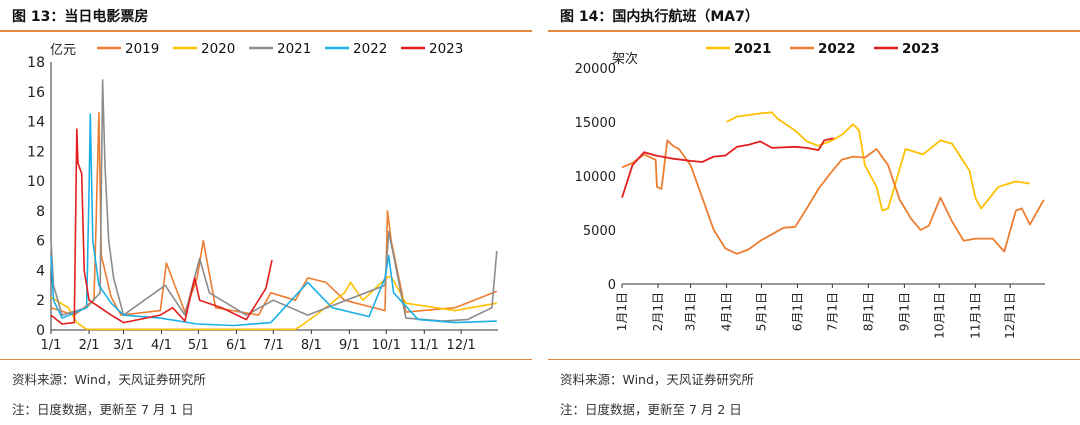  I want to click on left-y-tick-label: 18, so click(36, 63).